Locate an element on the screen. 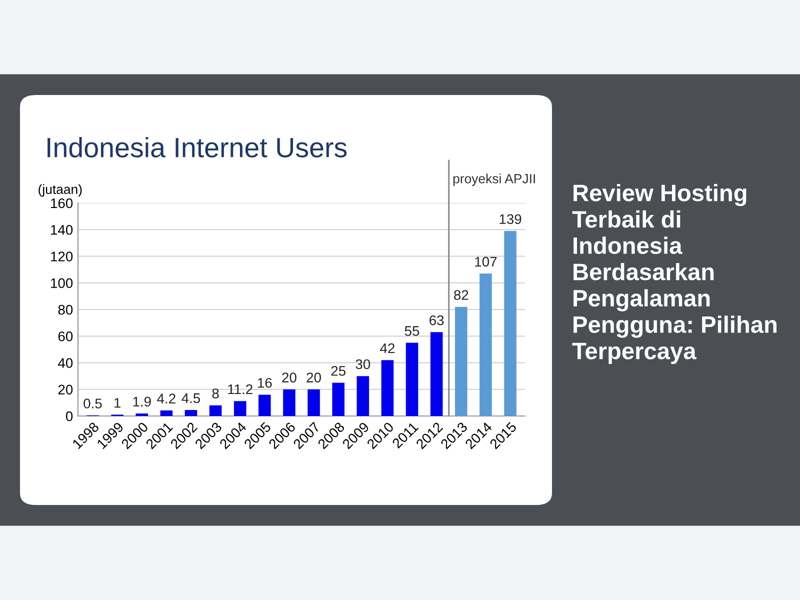  data-label: 25 is located at coordinates (338, 371).